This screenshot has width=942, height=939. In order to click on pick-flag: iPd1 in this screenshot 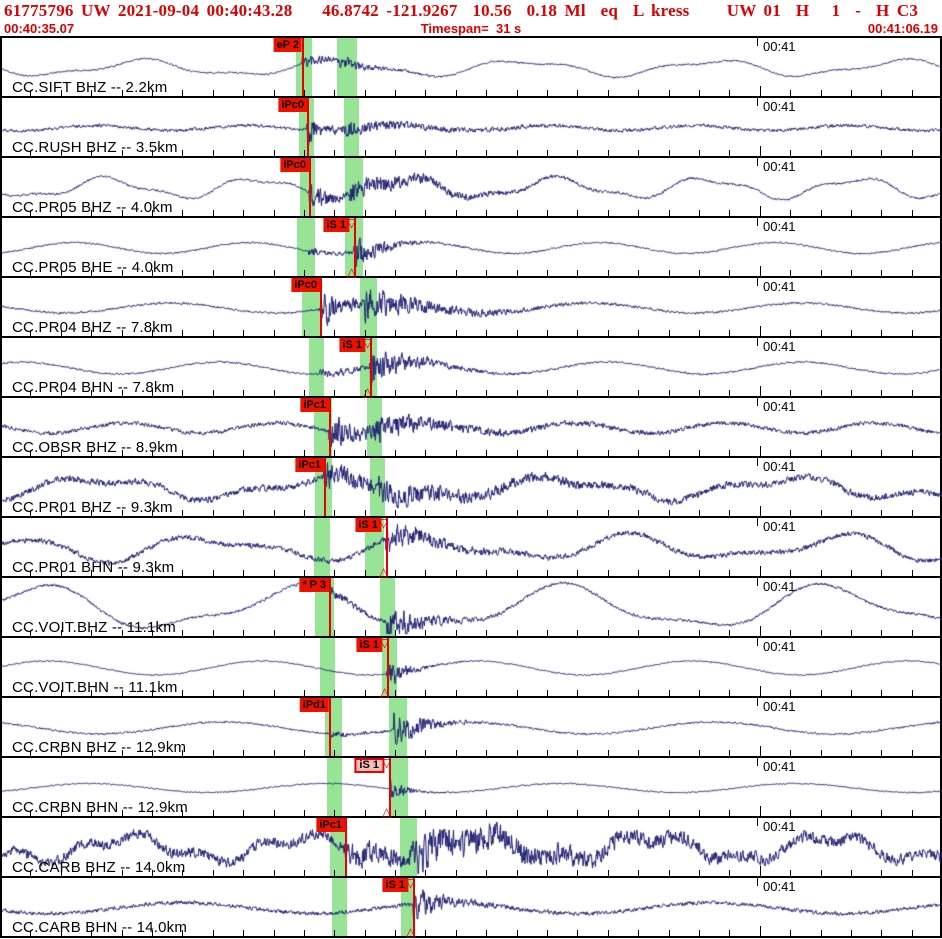, I will do `click(314, 705)`.